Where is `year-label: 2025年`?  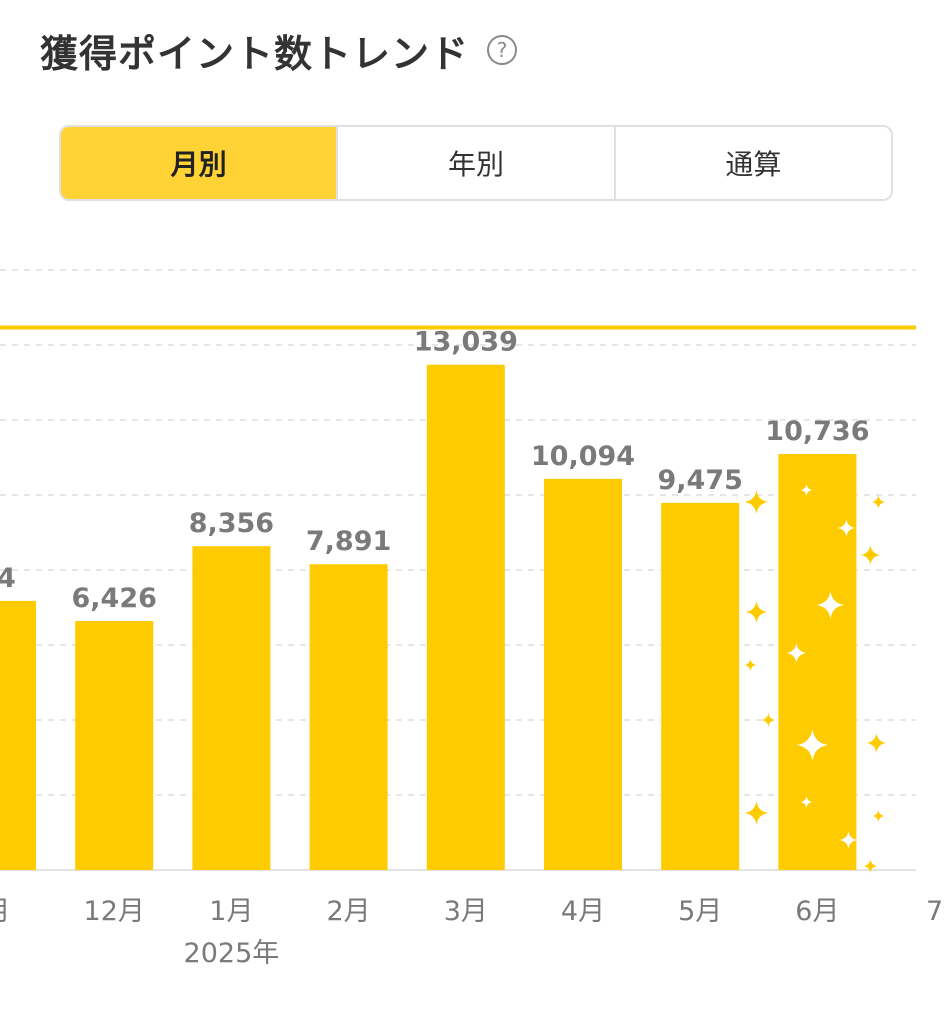
year-label: 2025年 is located at coordinates (232, 953).